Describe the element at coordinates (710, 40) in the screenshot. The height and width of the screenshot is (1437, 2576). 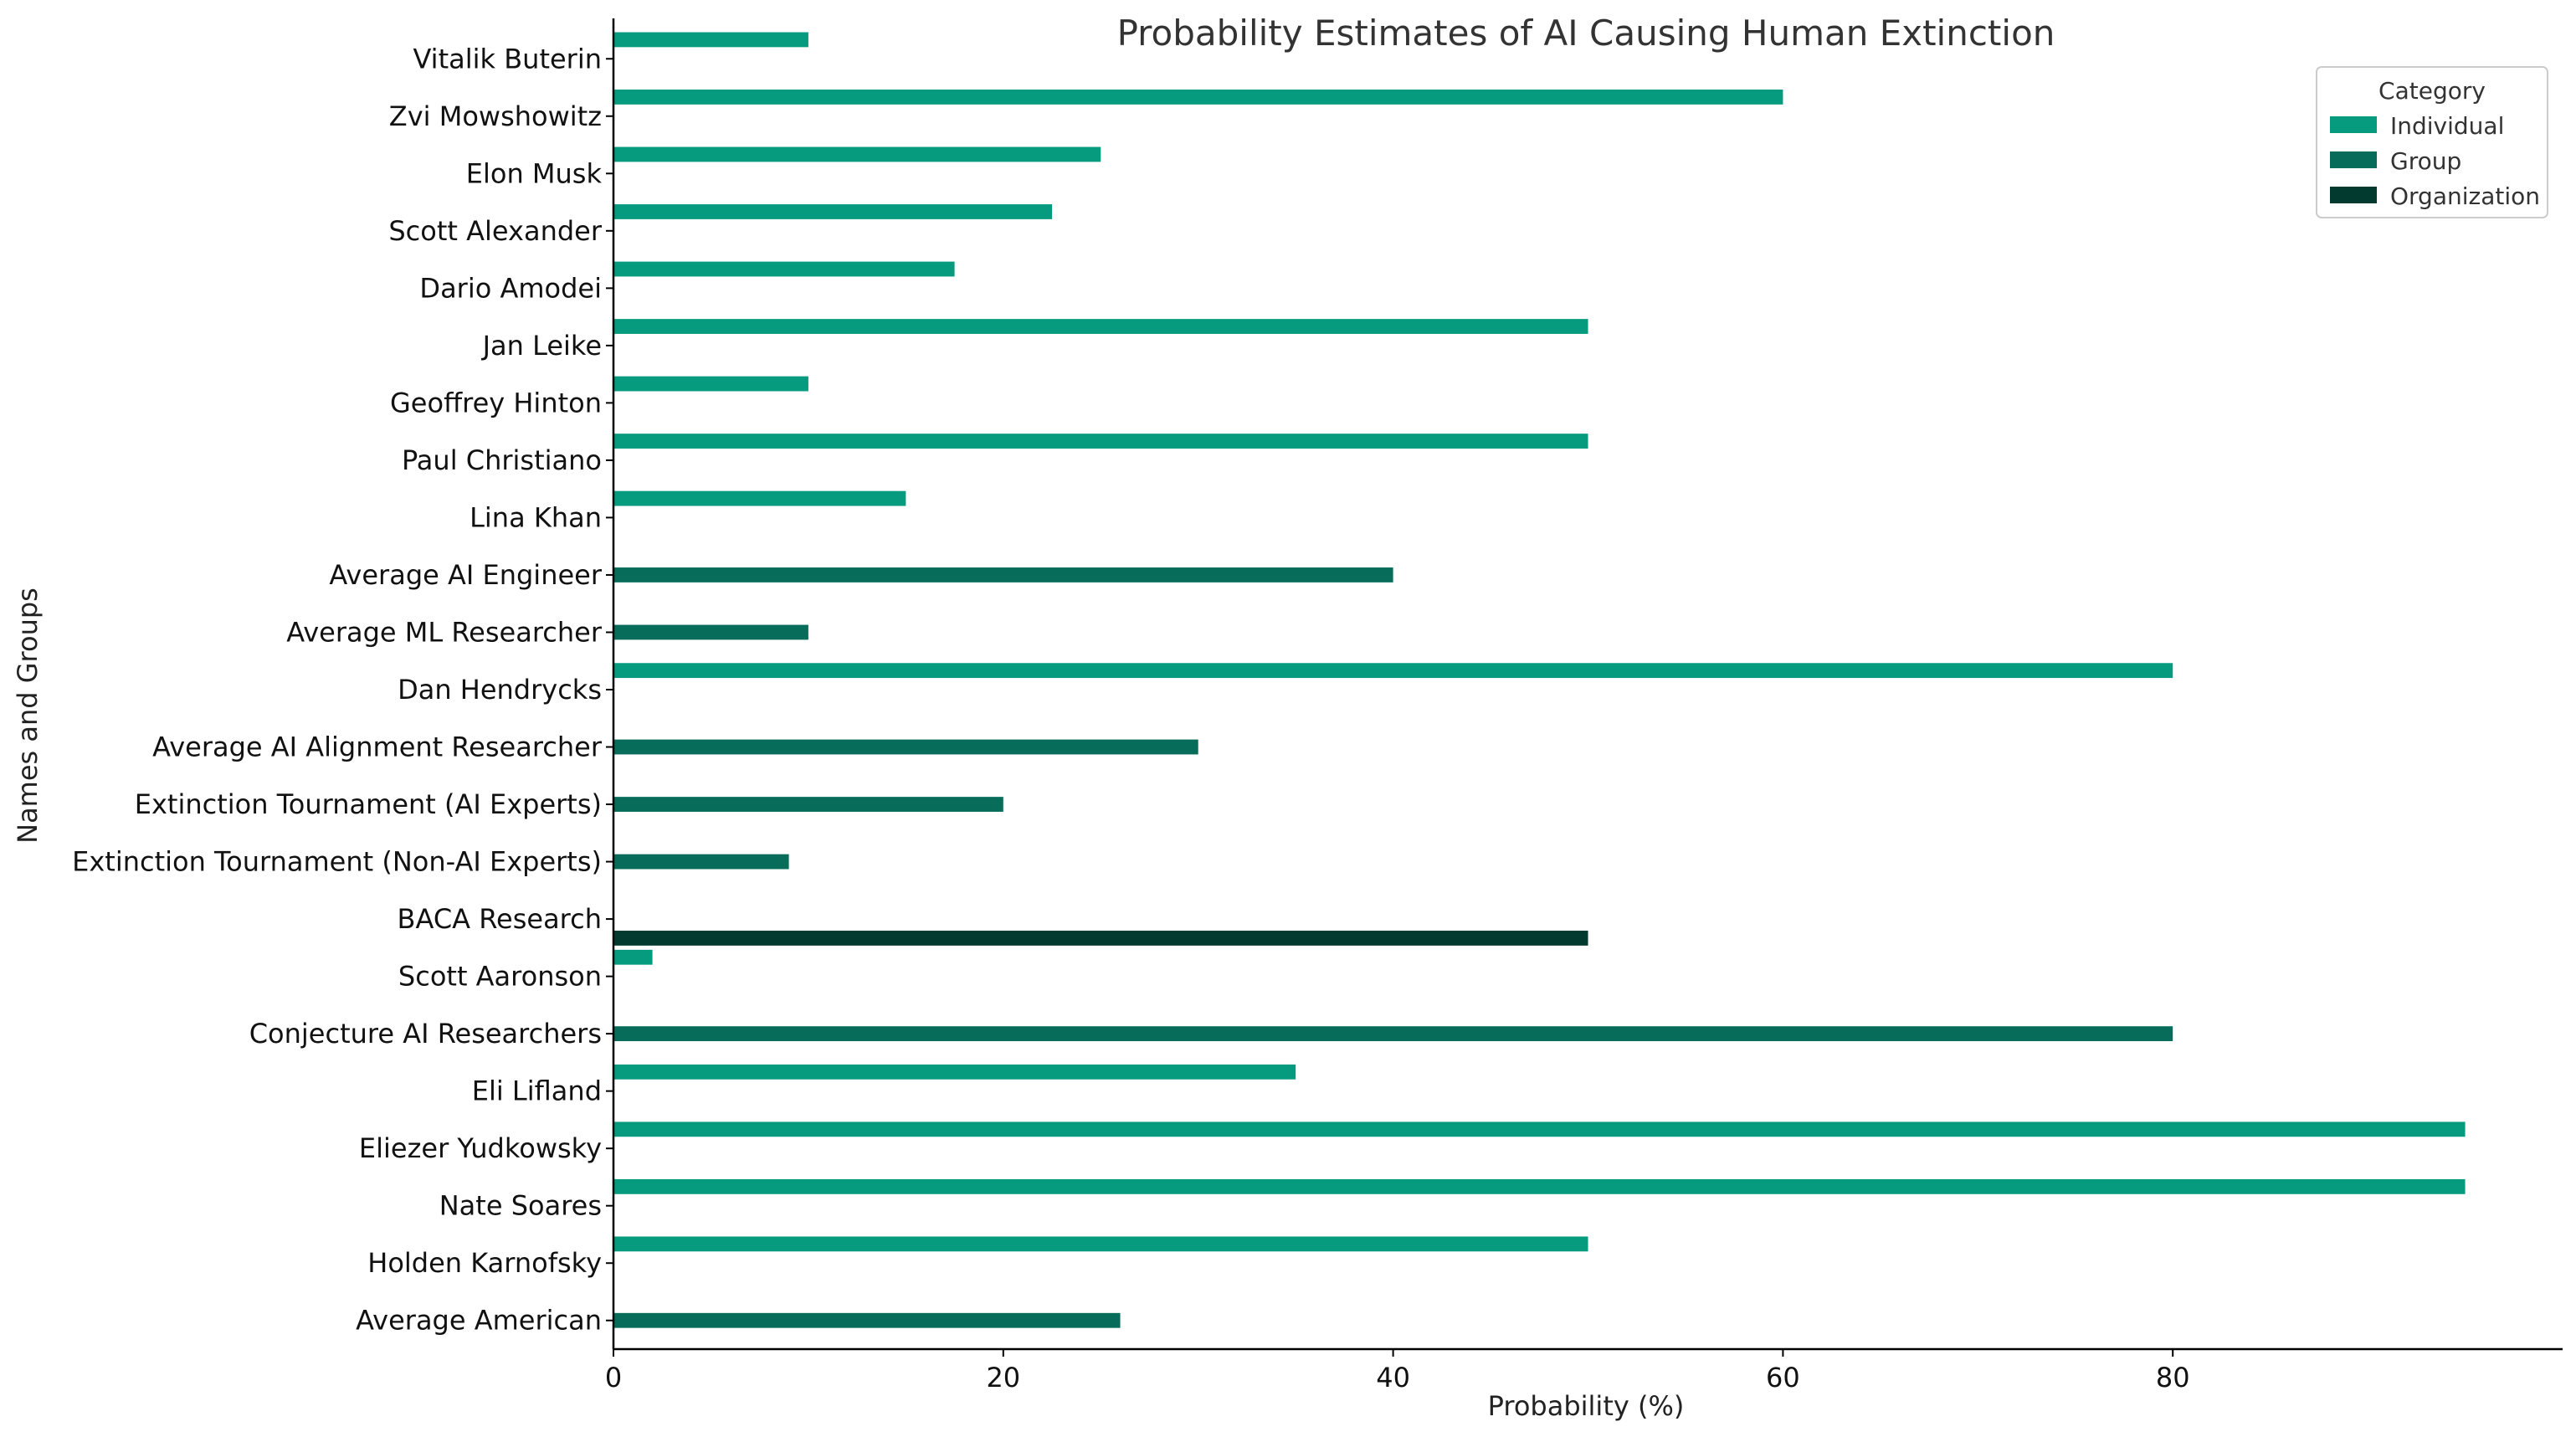
I see `bar-vitalik-buterin` at that location.